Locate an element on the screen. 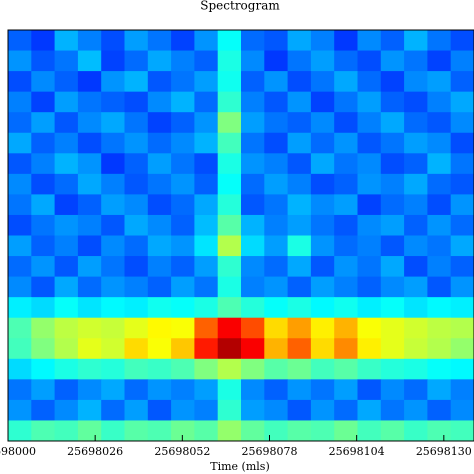 This screenshot has width=474, height=474. x-tick-label: 25698026 is located at coordinates (95, 451).